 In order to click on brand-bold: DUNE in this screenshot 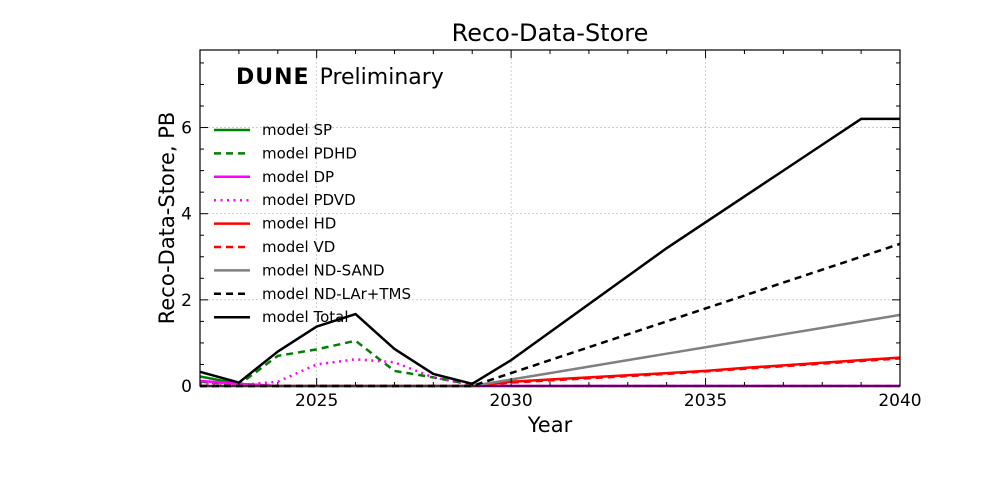, I will do `click(273, 77)`.